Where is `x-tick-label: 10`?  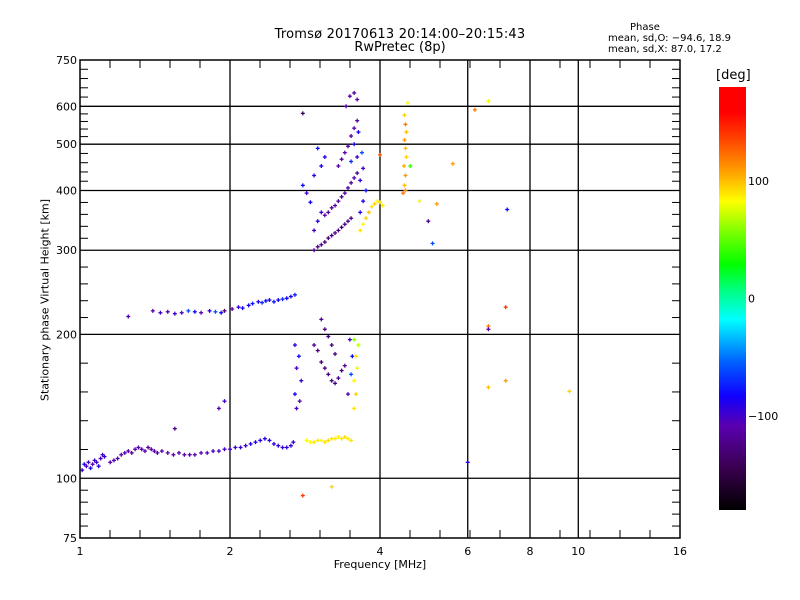
x-tick-label: 10 is located at coordinates (578, 551).